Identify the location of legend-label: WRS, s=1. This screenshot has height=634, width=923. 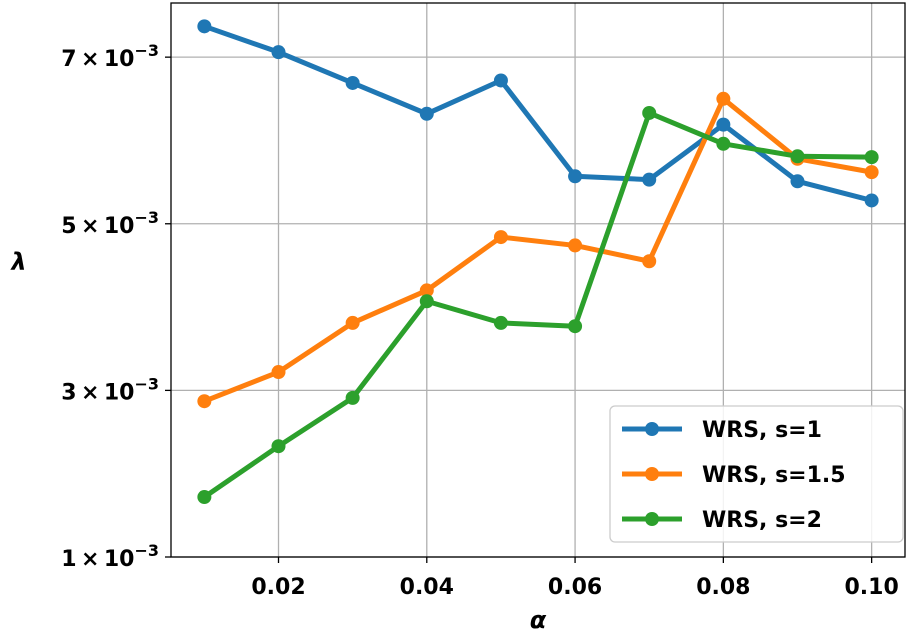
(762, 430).